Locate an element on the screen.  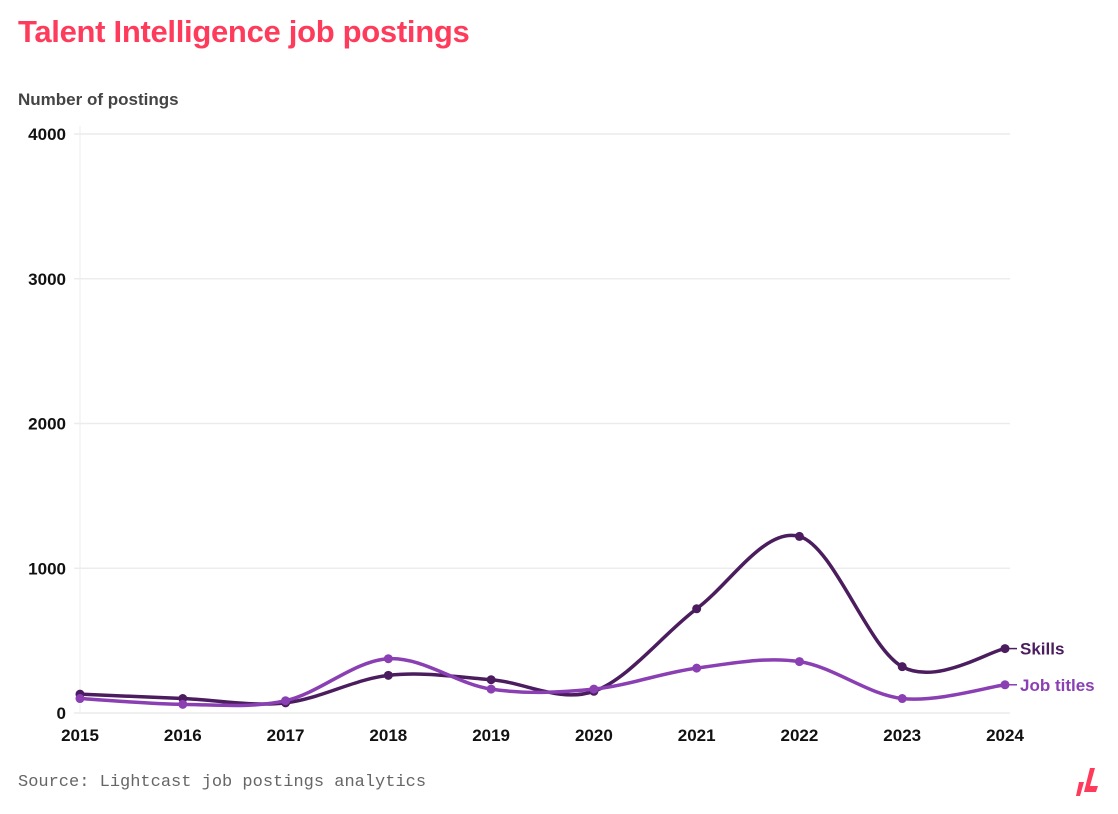
x-tick-label: 2017 is located at coordinates (286, 735).